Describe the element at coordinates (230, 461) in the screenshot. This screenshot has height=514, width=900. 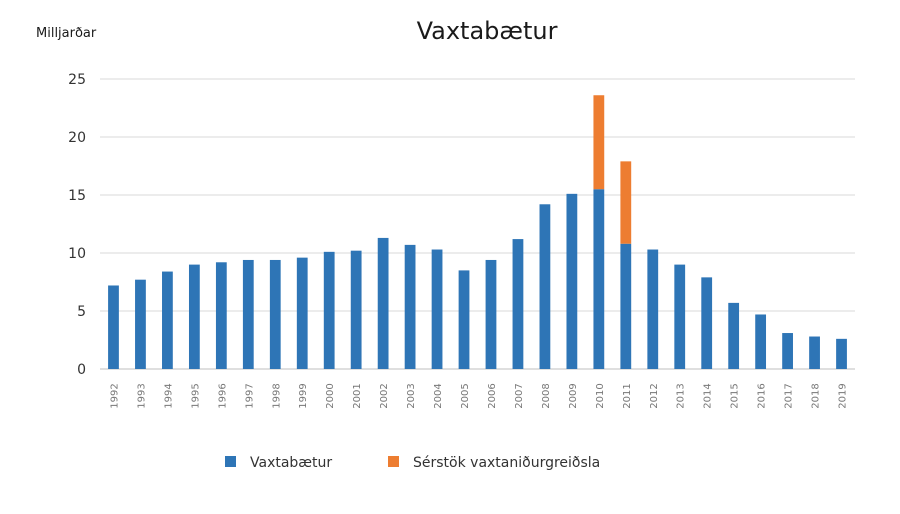
I see `legend-swatch-vaxtabaetur` at that location.